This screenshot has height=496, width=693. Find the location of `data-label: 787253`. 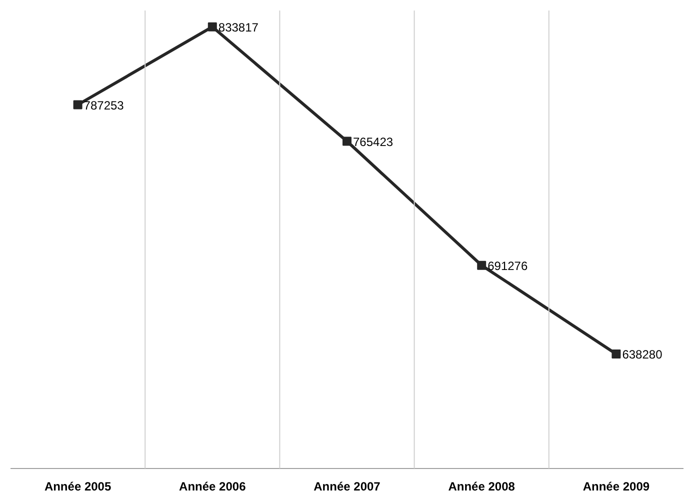

data-label: 787253 is located at coordinates (104, 105).